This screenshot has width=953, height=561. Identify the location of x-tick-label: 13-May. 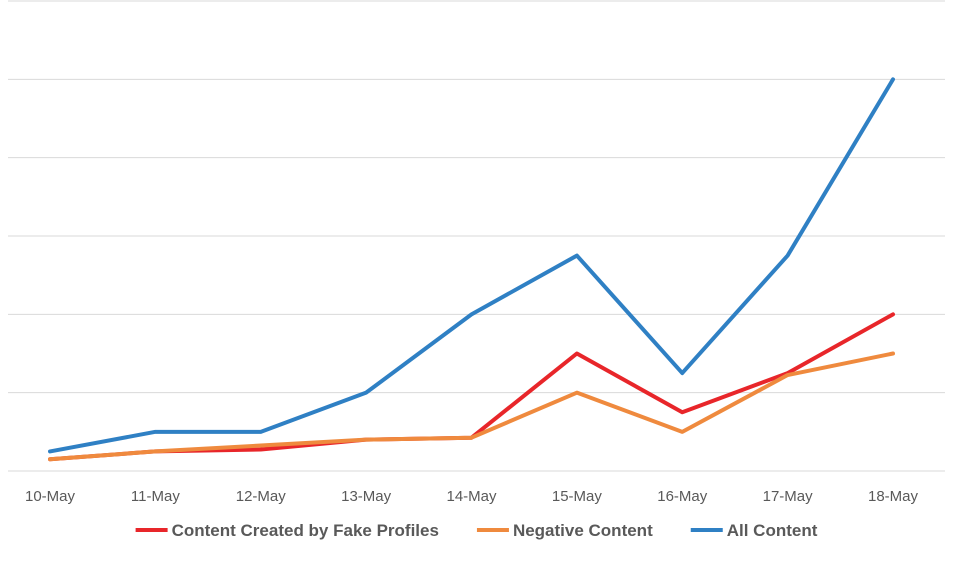
(366, 496).